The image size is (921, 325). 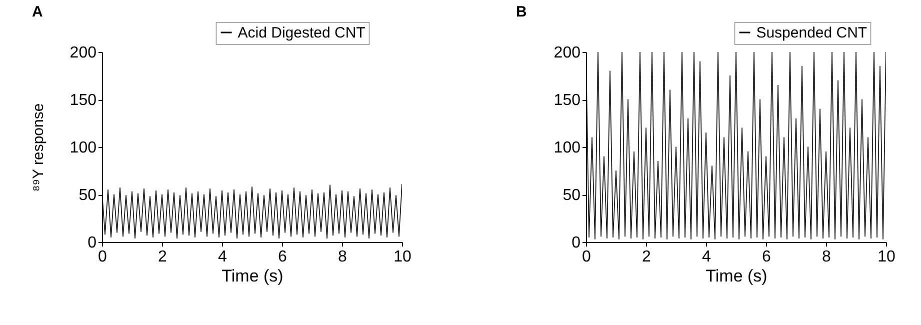 I want to click on chart-title: A, so click(x=37, y=12).